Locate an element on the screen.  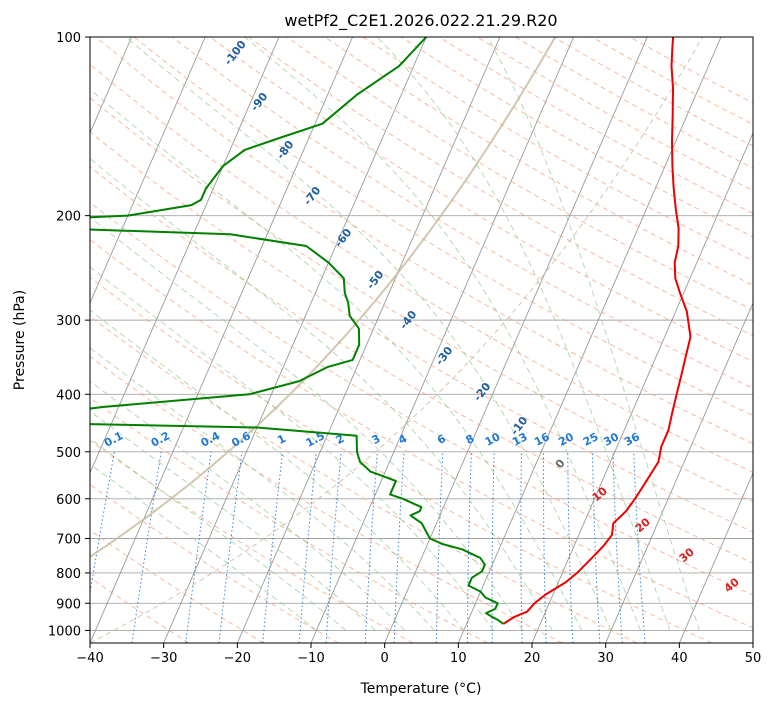
x-tick-label: −10 is located at coordinates (310, 658).